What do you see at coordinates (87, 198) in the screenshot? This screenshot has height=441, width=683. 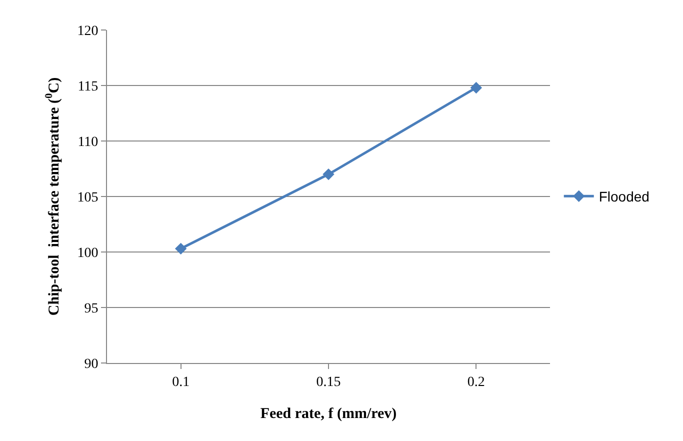 I see `y-tick-label: 105` at bounding box center [87, 198].